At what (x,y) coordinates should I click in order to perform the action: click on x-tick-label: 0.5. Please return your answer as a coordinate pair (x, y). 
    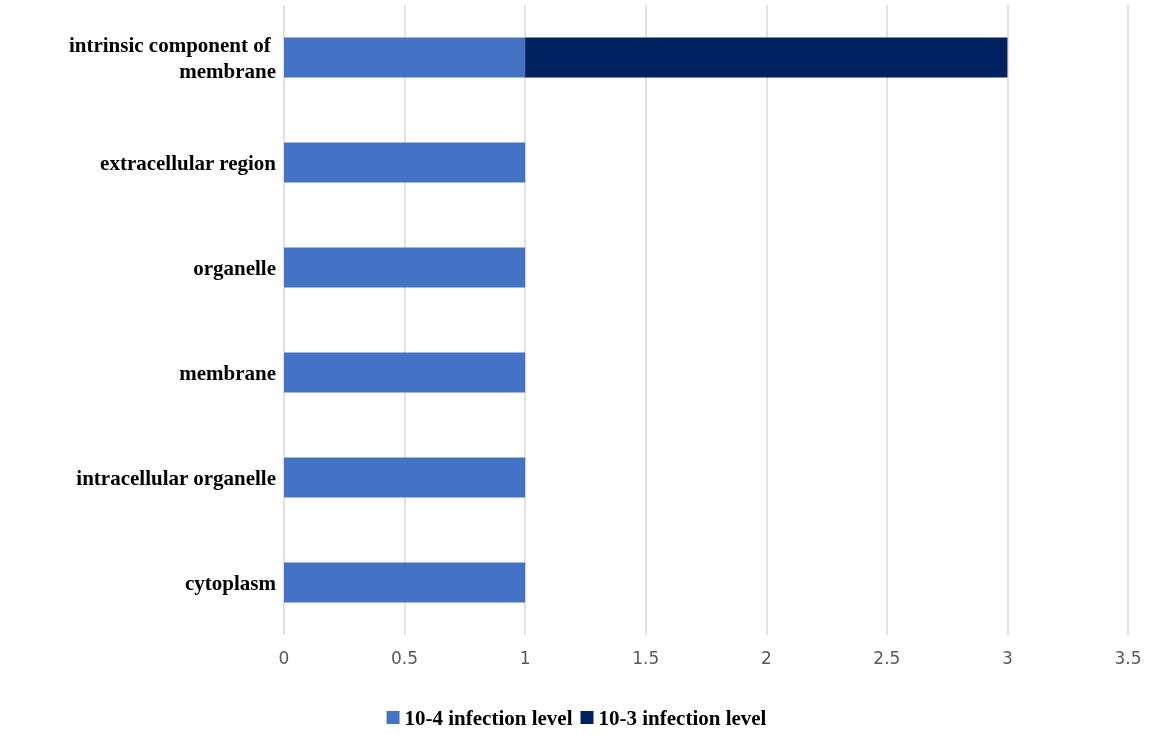
    Looking at the image, I should click on (405, 657).